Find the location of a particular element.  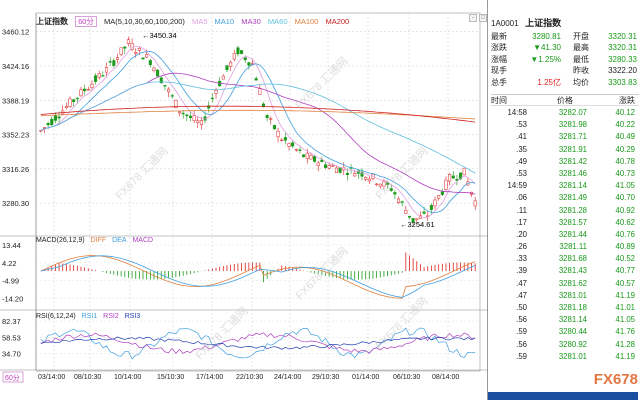

rsi3-label: RSI3 is located at coordinates (132, 316).